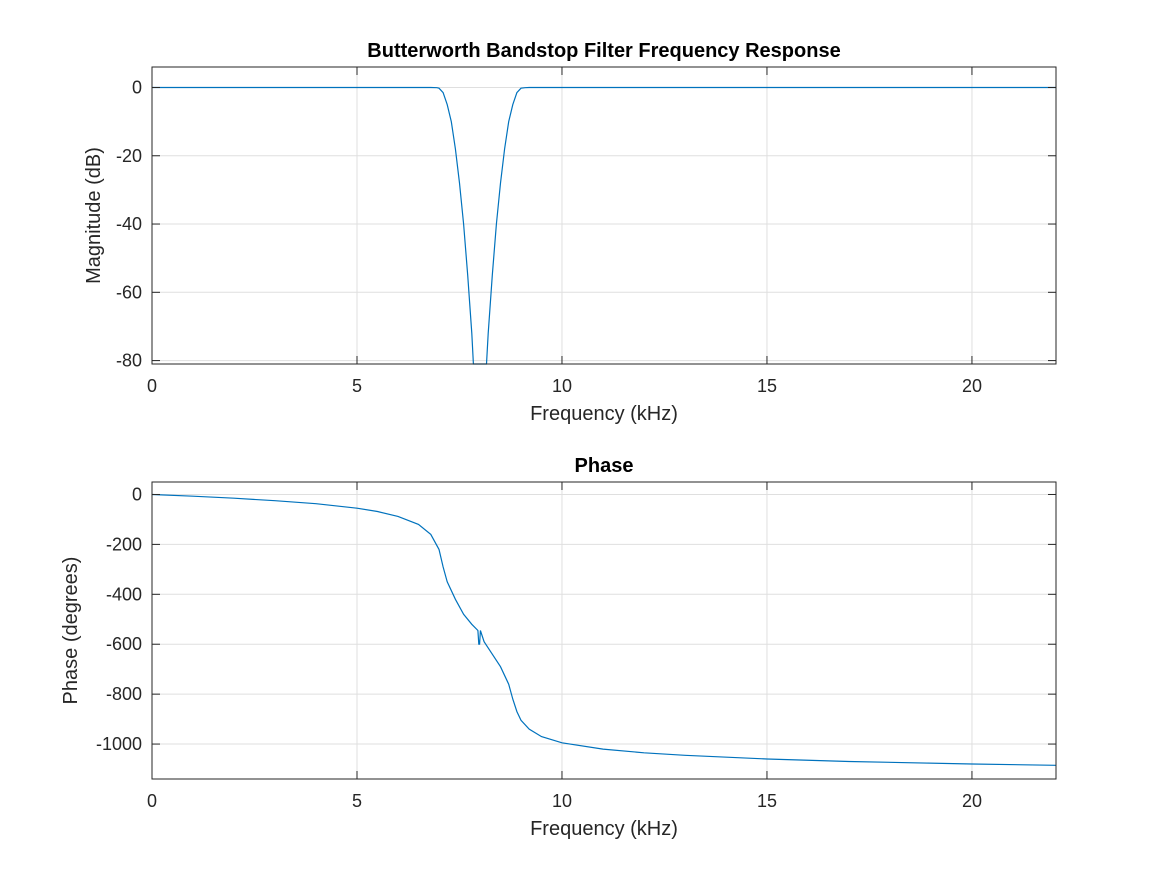 The width and height of the screenshot is (1167, 875). I want to click on y-tick-label: -80, so click(129, 361).